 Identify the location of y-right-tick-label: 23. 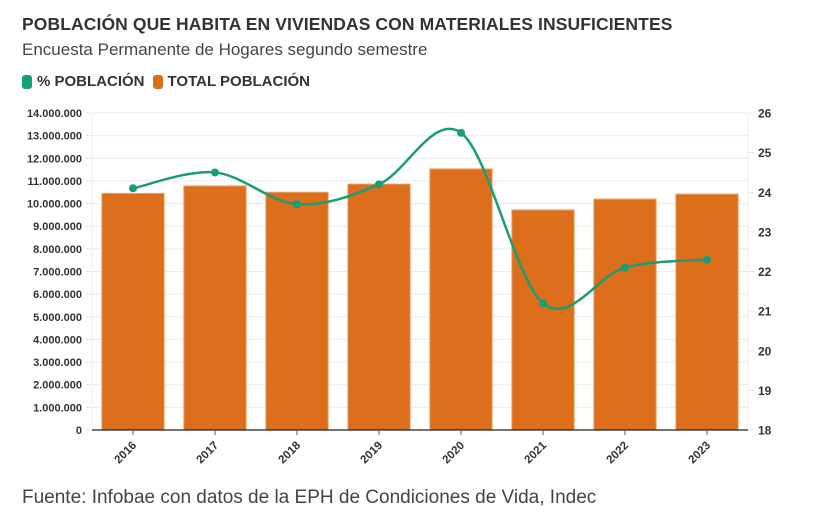
(765, 232).